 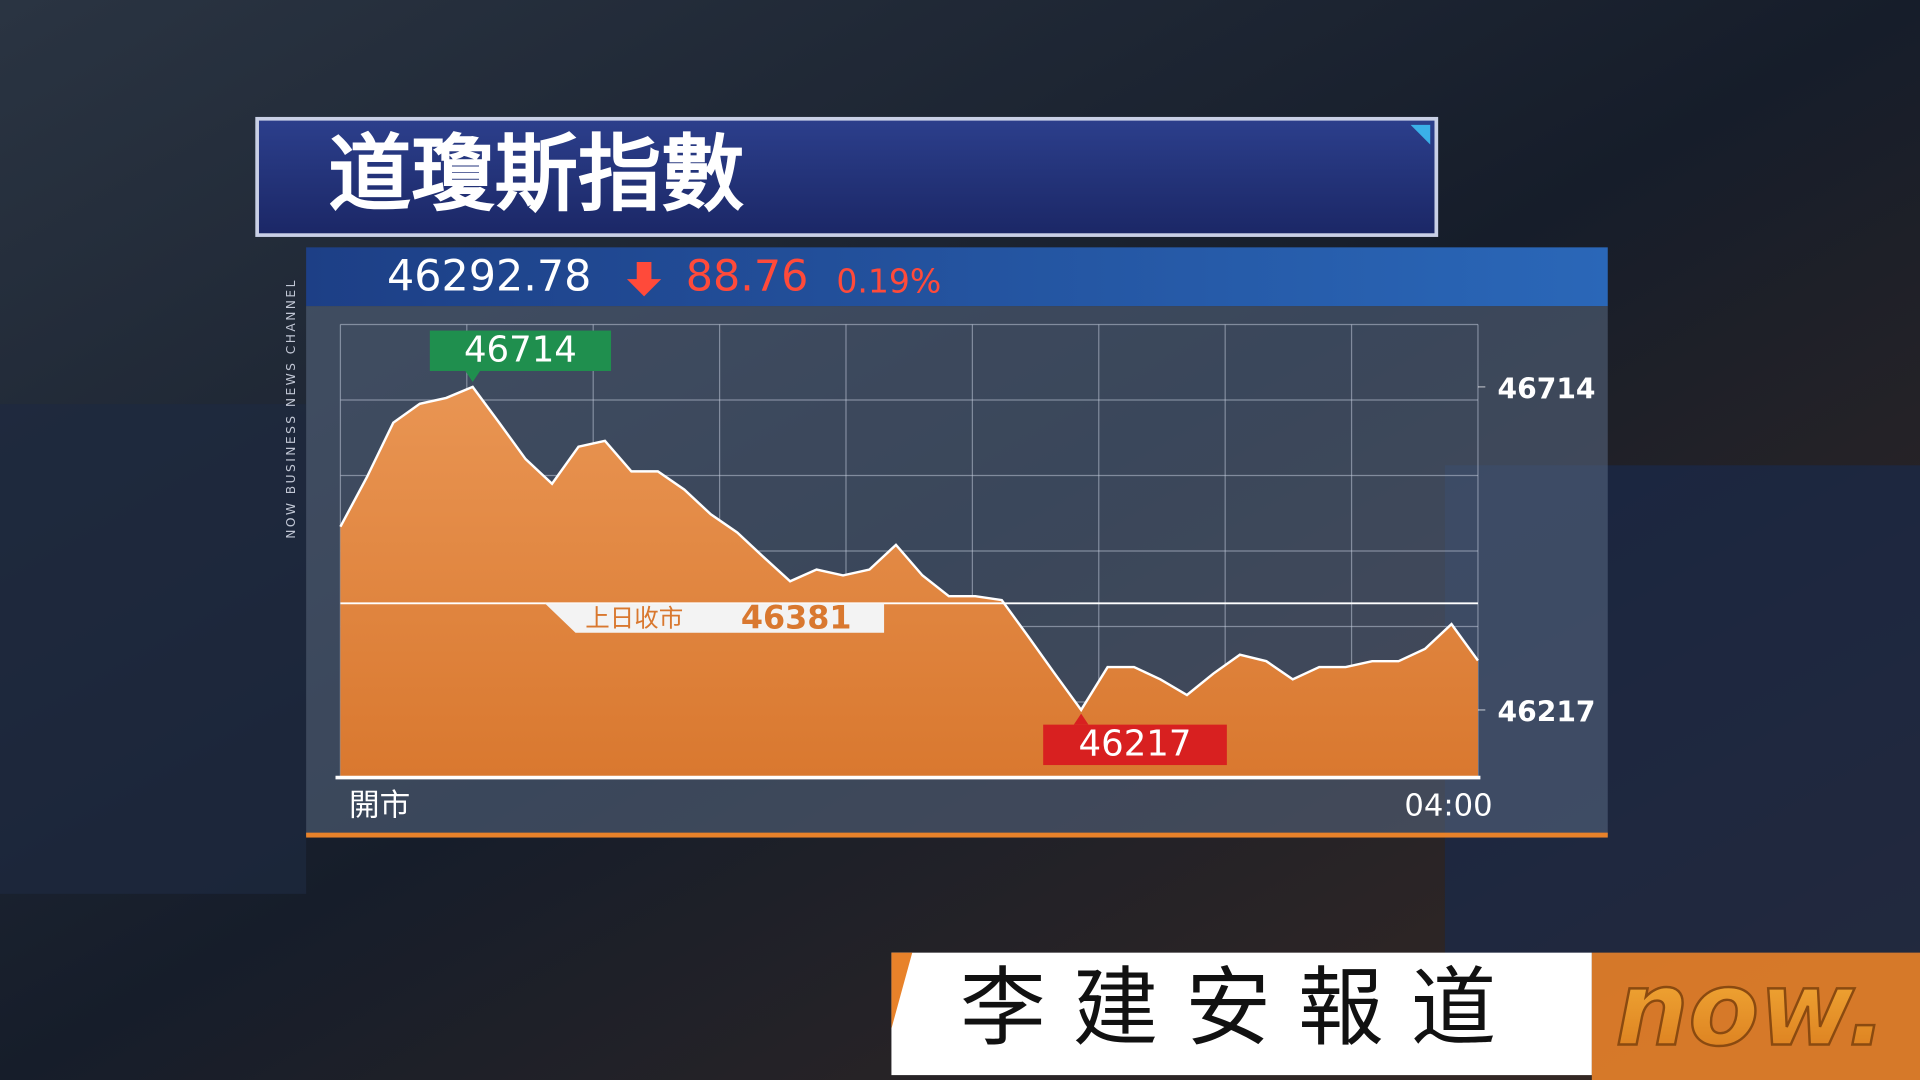 What do you see at coordinates (714, 618) in the screenshot?
I see `prev-close-tag` at bounding box center [714, 618].